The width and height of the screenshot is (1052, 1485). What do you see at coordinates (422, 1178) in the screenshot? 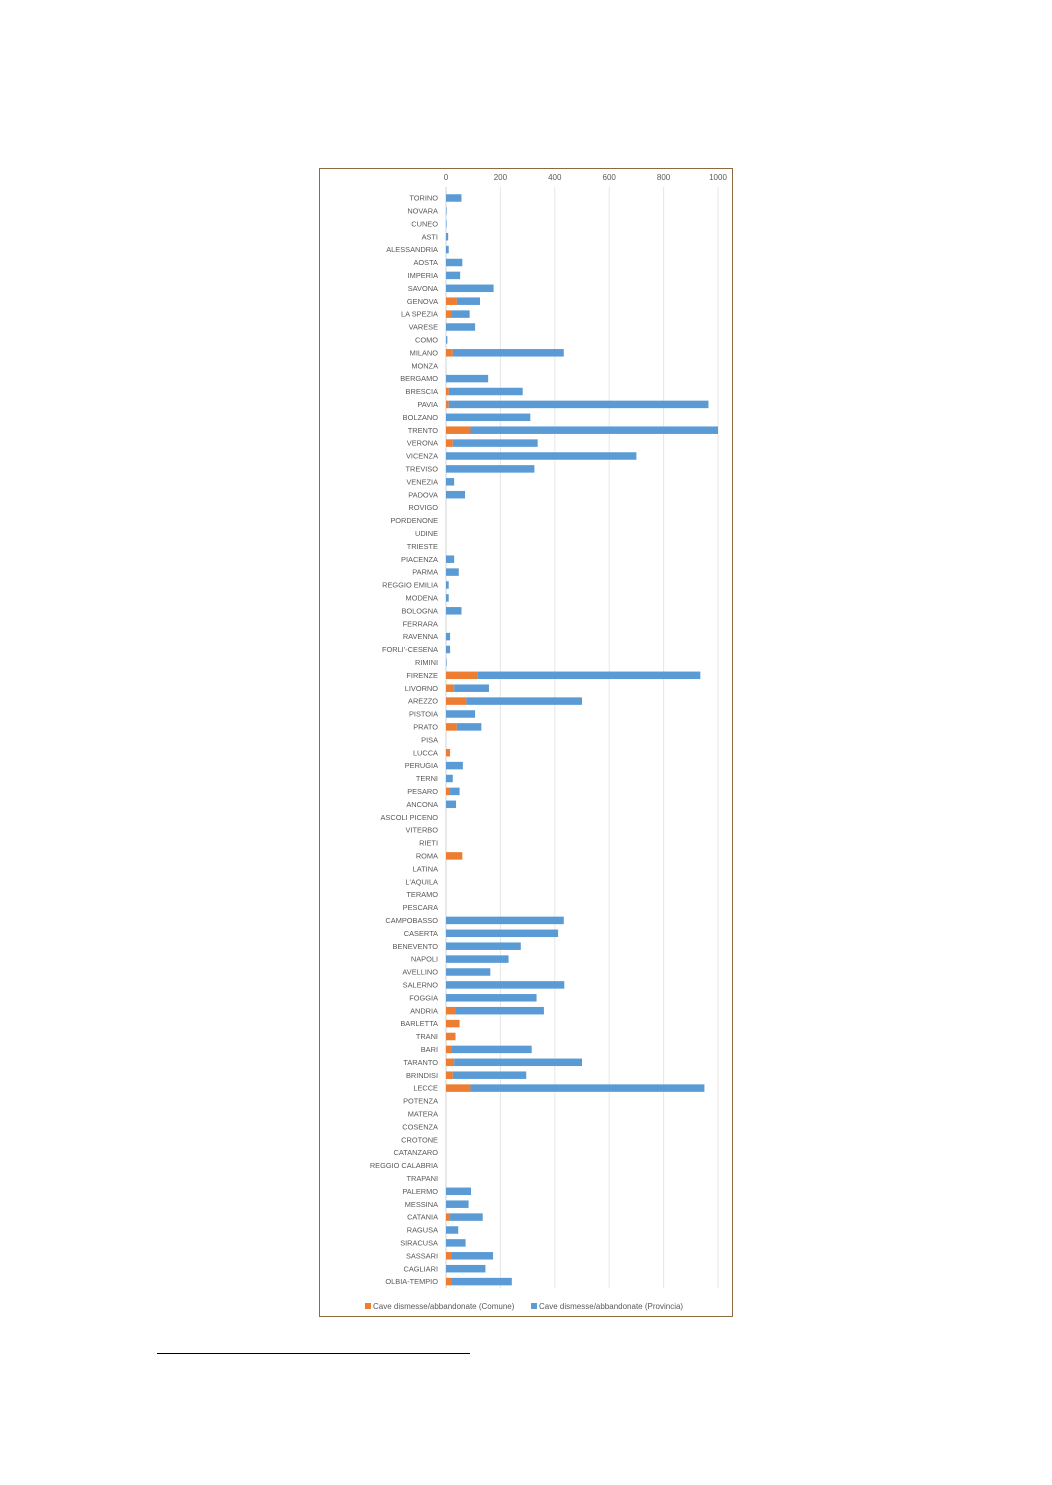
I see `category-label: TRAPANI` at bounding box center [422, 1178].